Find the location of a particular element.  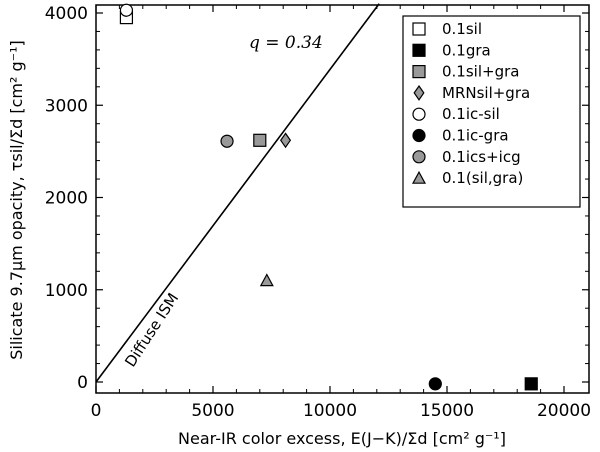

y-tick-label: 3000 is located at coordinates (66, 106).